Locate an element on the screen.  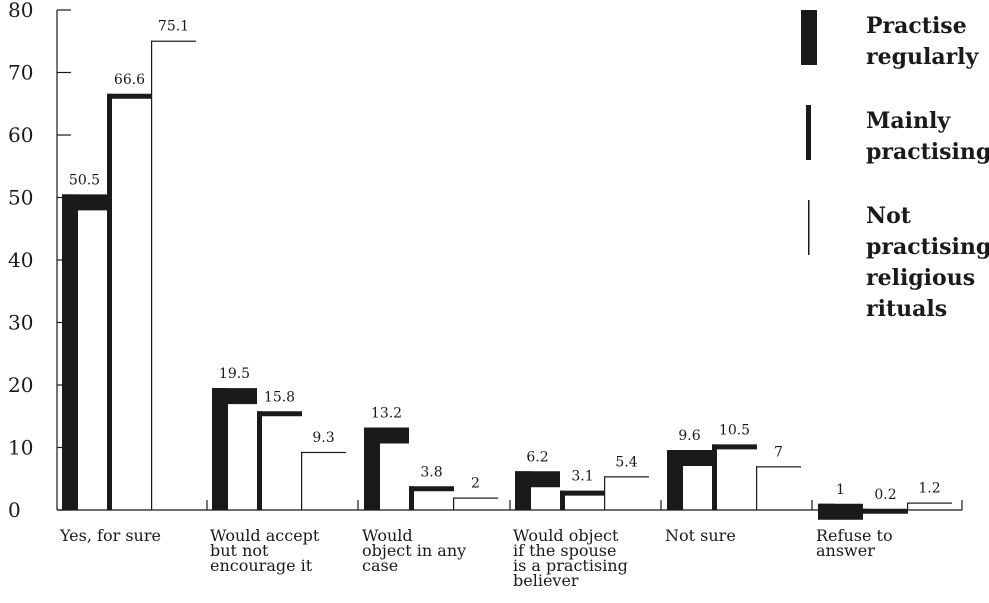
data-label: 1 is located at coordinates (840, 490).